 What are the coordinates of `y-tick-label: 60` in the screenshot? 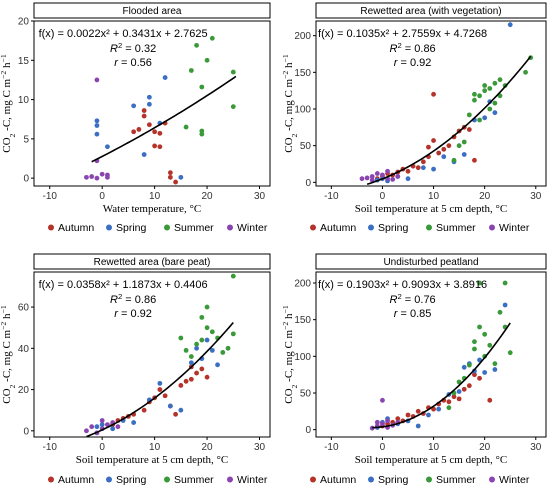 It's located at (24, 308).